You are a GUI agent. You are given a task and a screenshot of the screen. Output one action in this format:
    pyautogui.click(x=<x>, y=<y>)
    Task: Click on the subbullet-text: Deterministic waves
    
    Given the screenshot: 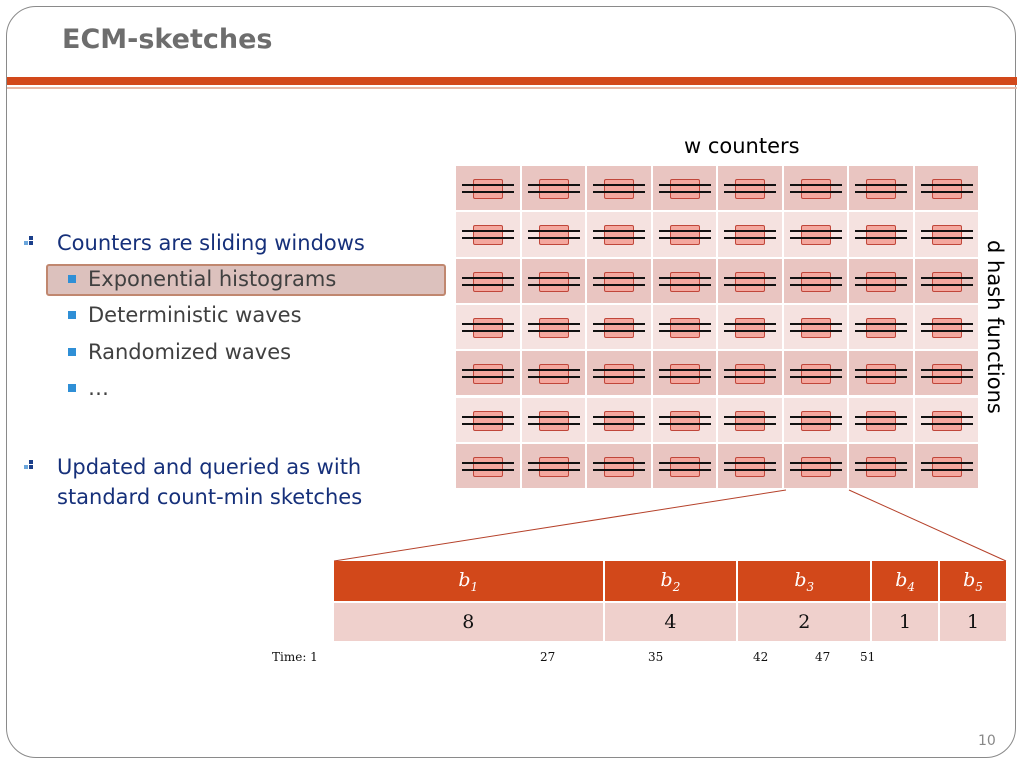 What is the action you would take?
    pyautogui.click(x=195, y=315)
    